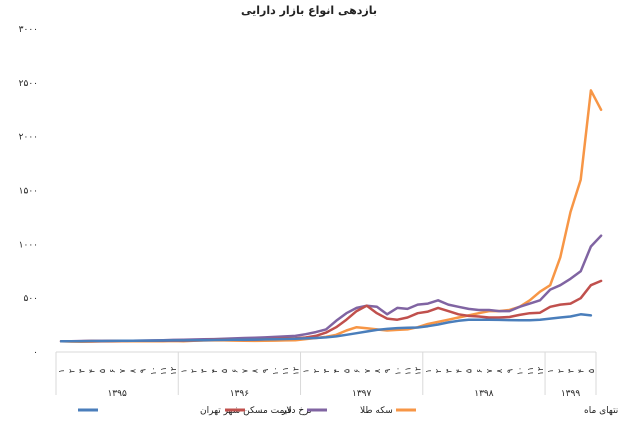 This screenshot has height=431, width=618. Describe the element at coordinates (246, 411) in the screenshot. I see `legend-label: قیمت مسکن شهر تهران` at that location.